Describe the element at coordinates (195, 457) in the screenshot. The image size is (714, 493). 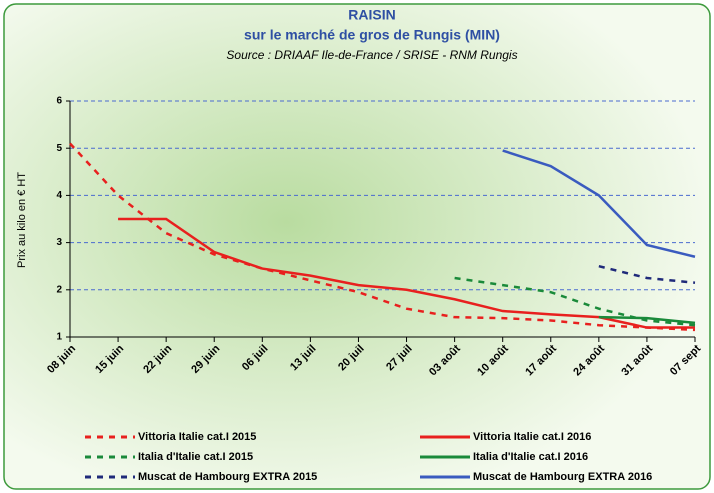
I see `legend-label: Italia d'Italie cat.I 2015` at that location.